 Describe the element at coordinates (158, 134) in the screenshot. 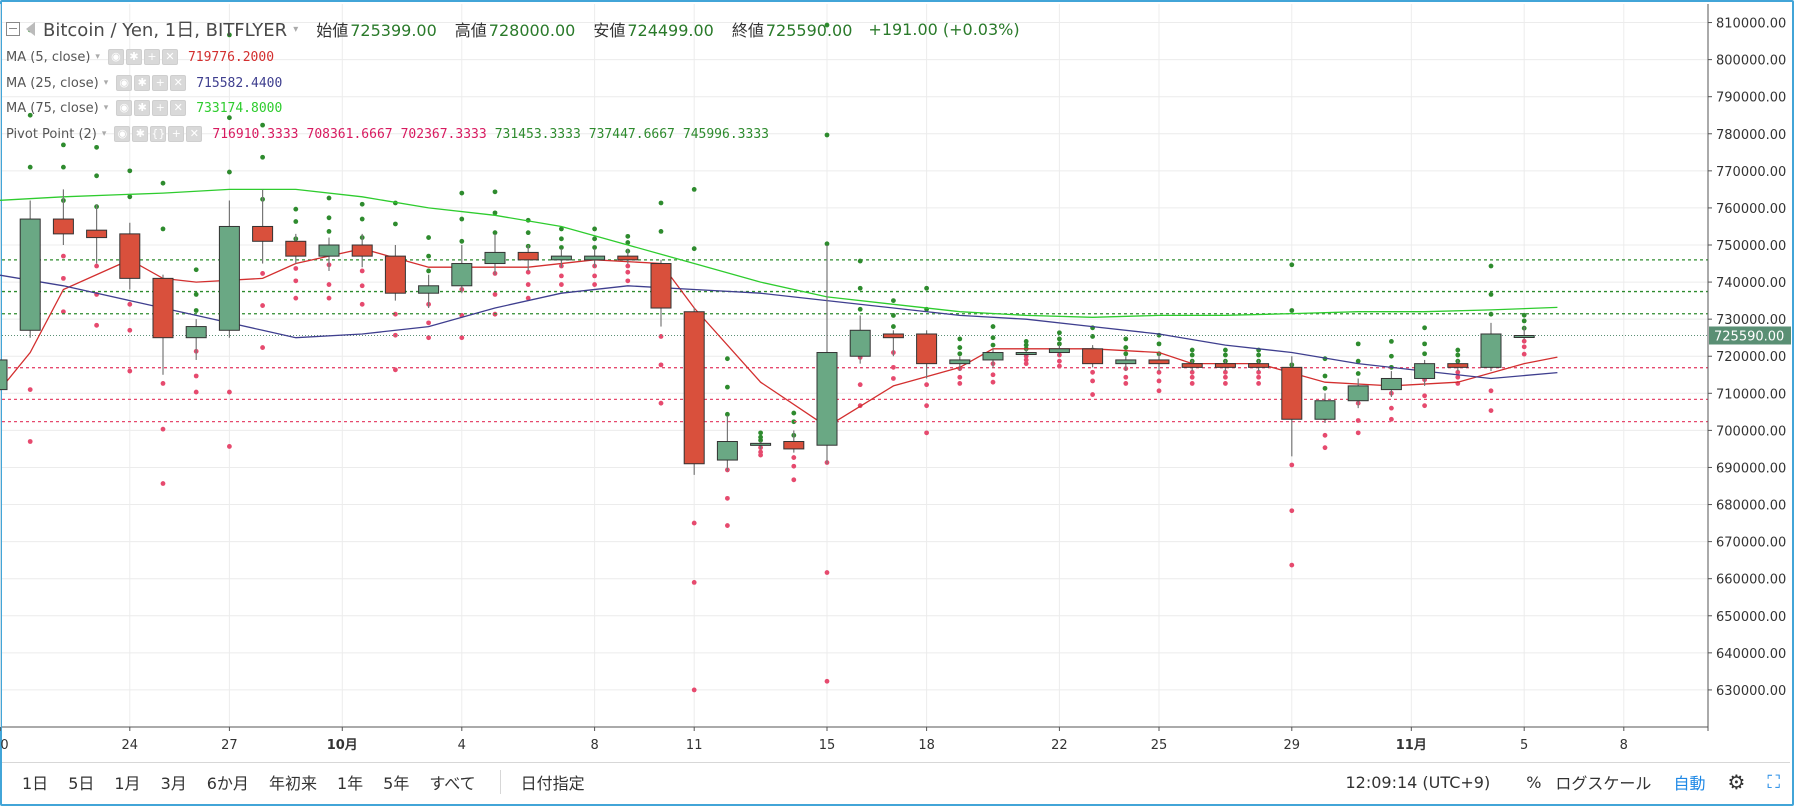

I see `braces-icon: {}` at that location.